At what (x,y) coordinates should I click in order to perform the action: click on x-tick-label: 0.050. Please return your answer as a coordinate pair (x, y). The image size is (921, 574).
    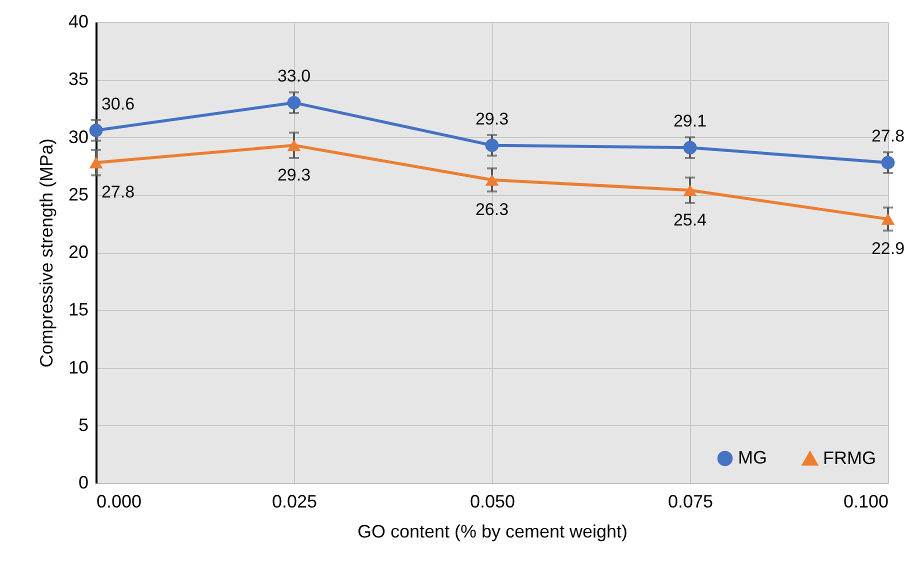
    Looking at the image, I should click on (493, 502).